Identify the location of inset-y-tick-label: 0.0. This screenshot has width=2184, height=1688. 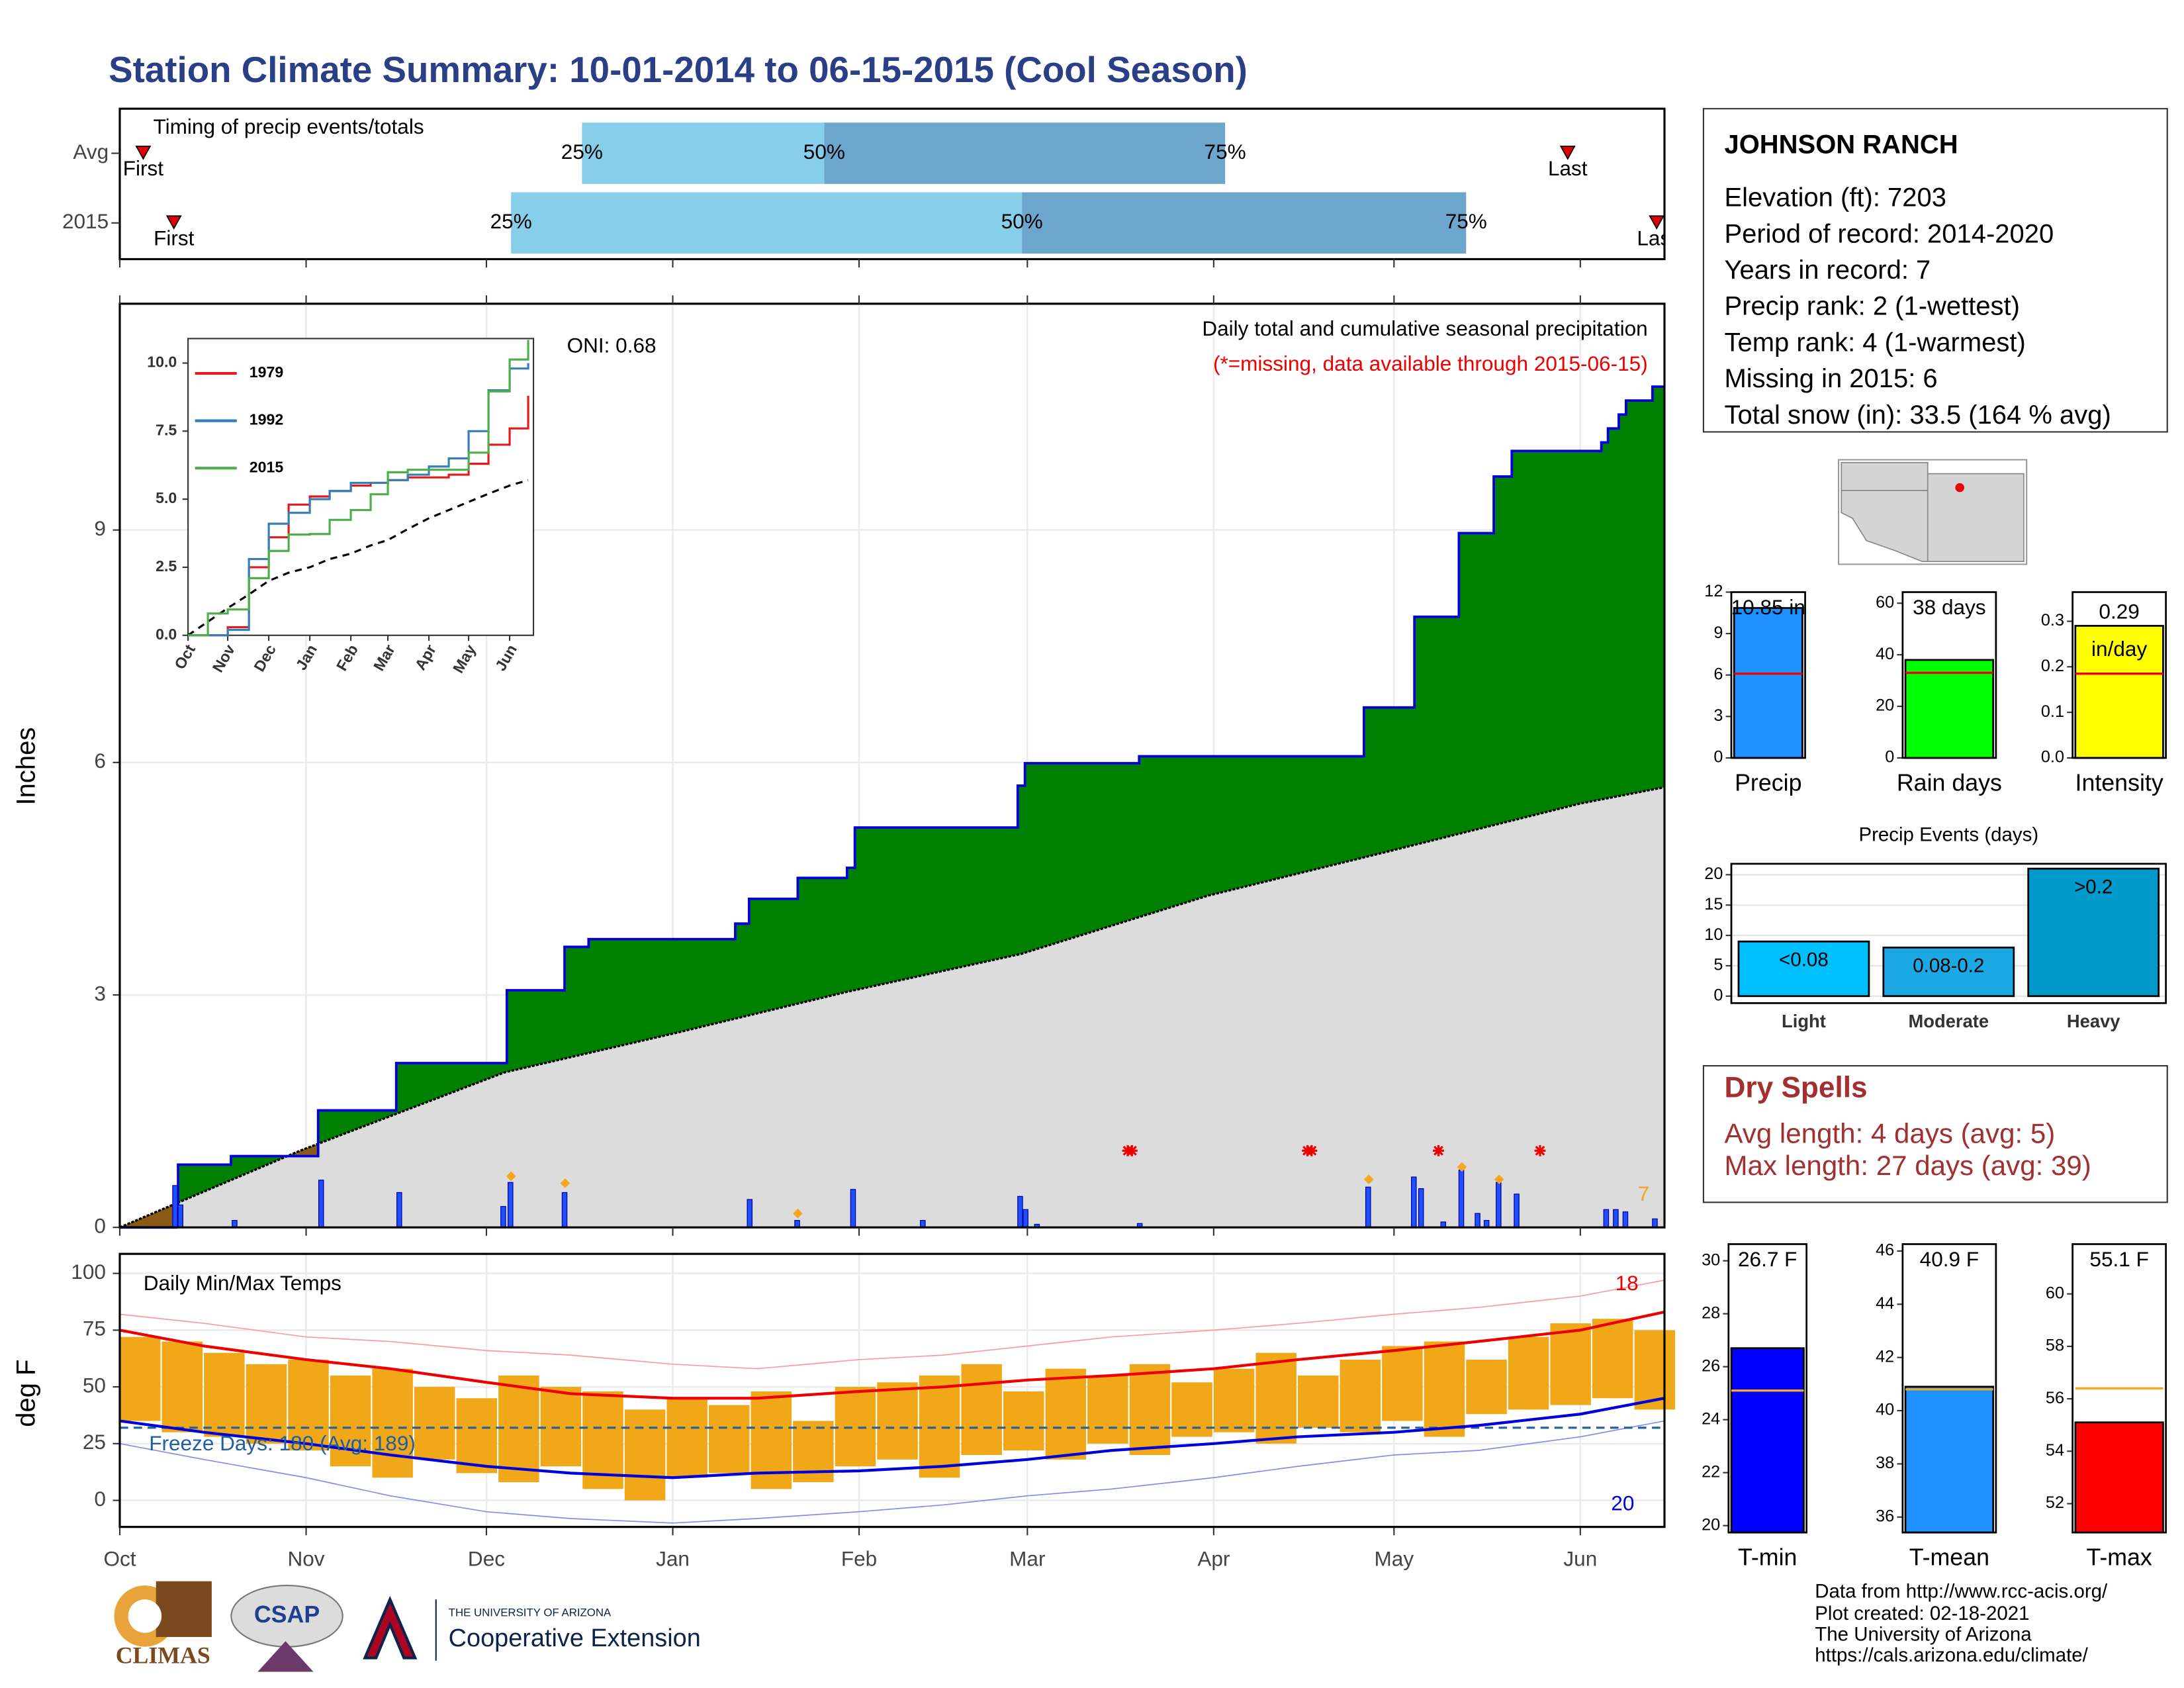
(167, 634).